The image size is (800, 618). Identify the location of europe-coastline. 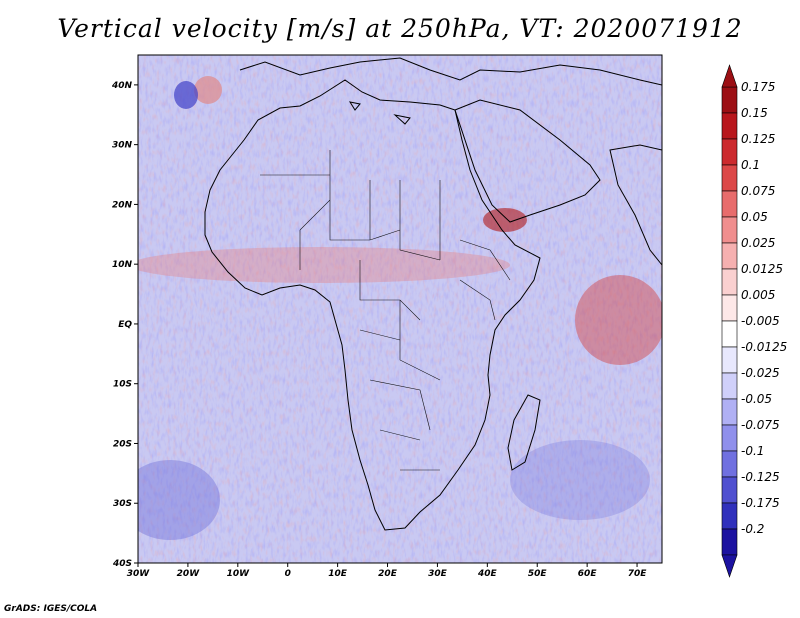
(450, 71).